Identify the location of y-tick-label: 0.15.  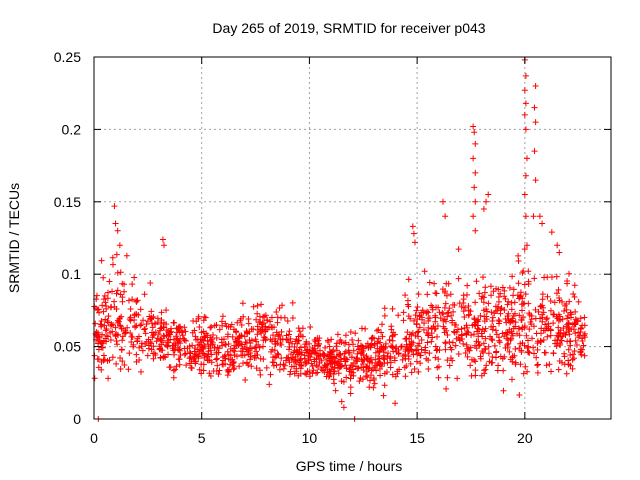
(67, 202).